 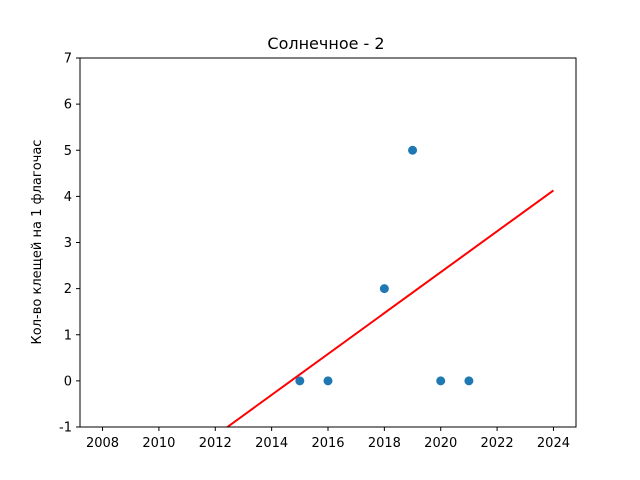 I want to click on y-tick-label: 0, so click(x=68, y=381).